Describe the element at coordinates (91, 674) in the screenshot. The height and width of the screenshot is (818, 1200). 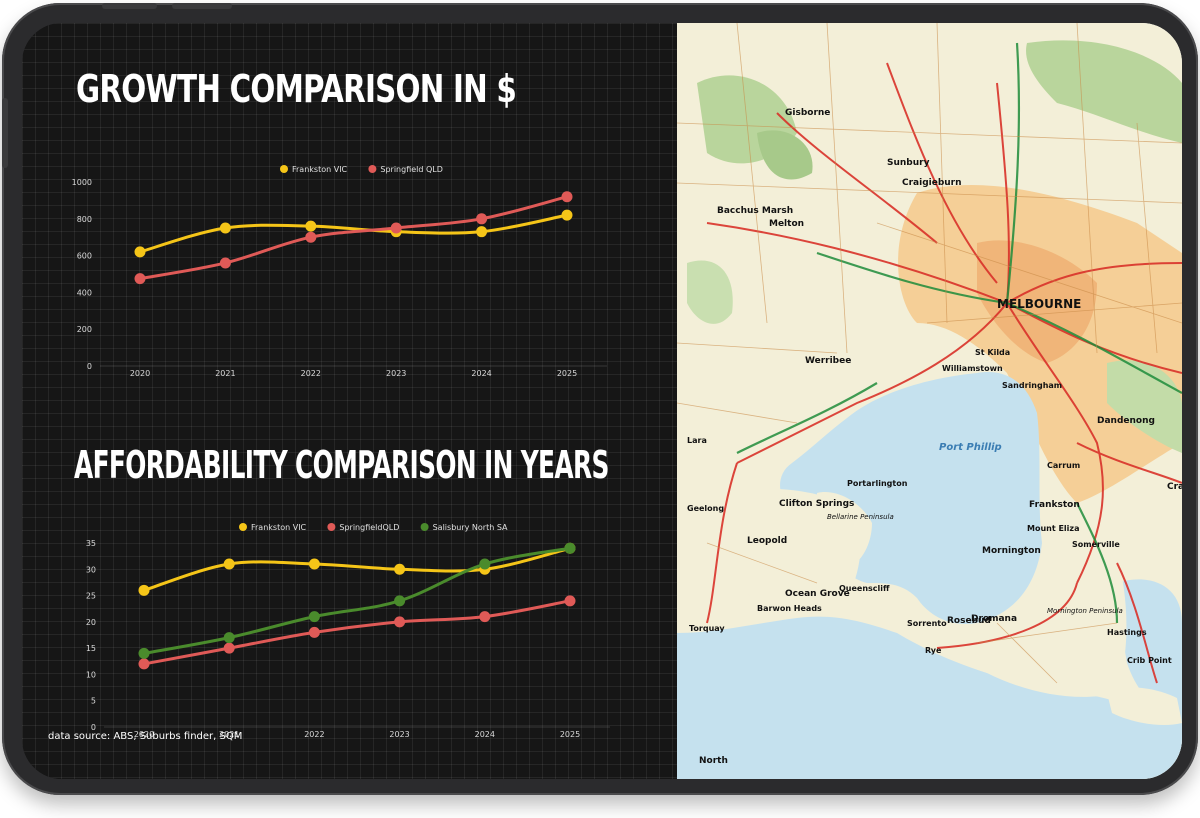
I see `y-tick-label: 10` at that location.